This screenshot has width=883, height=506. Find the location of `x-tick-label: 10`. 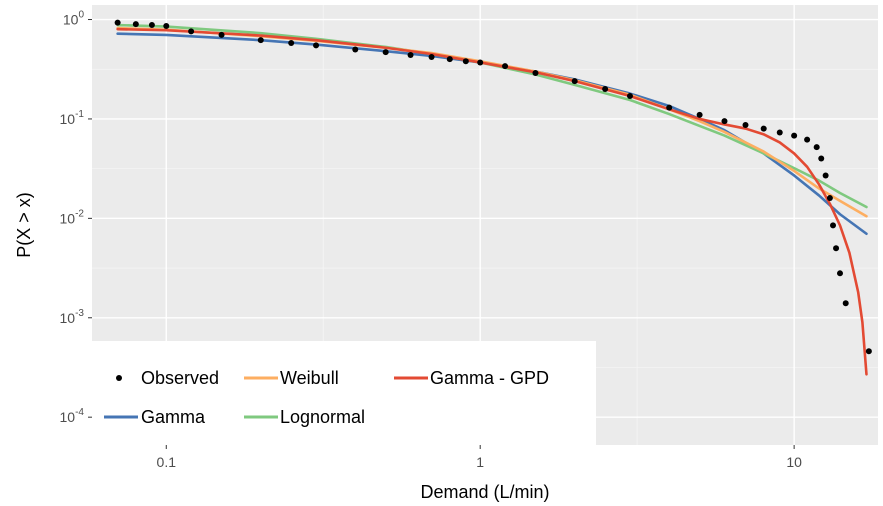

x-tick-label: 10 is located at coordinates (794, 462).